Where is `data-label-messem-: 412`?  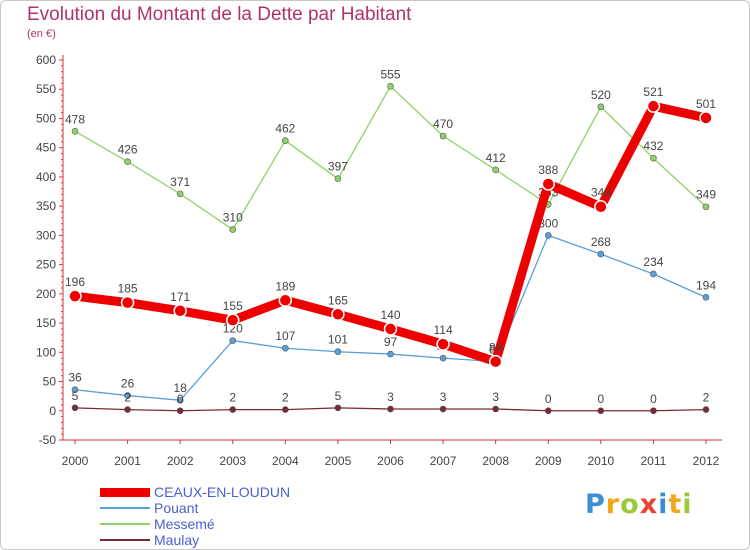
data-label-messem-: 412 is located at coordinates (496, 158).